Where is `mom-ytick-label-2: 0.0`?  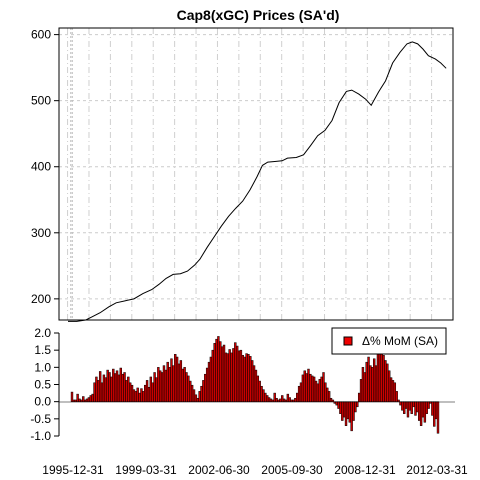 mom-ytick-label-2: 0.0 is located at coordinates (42, 402).